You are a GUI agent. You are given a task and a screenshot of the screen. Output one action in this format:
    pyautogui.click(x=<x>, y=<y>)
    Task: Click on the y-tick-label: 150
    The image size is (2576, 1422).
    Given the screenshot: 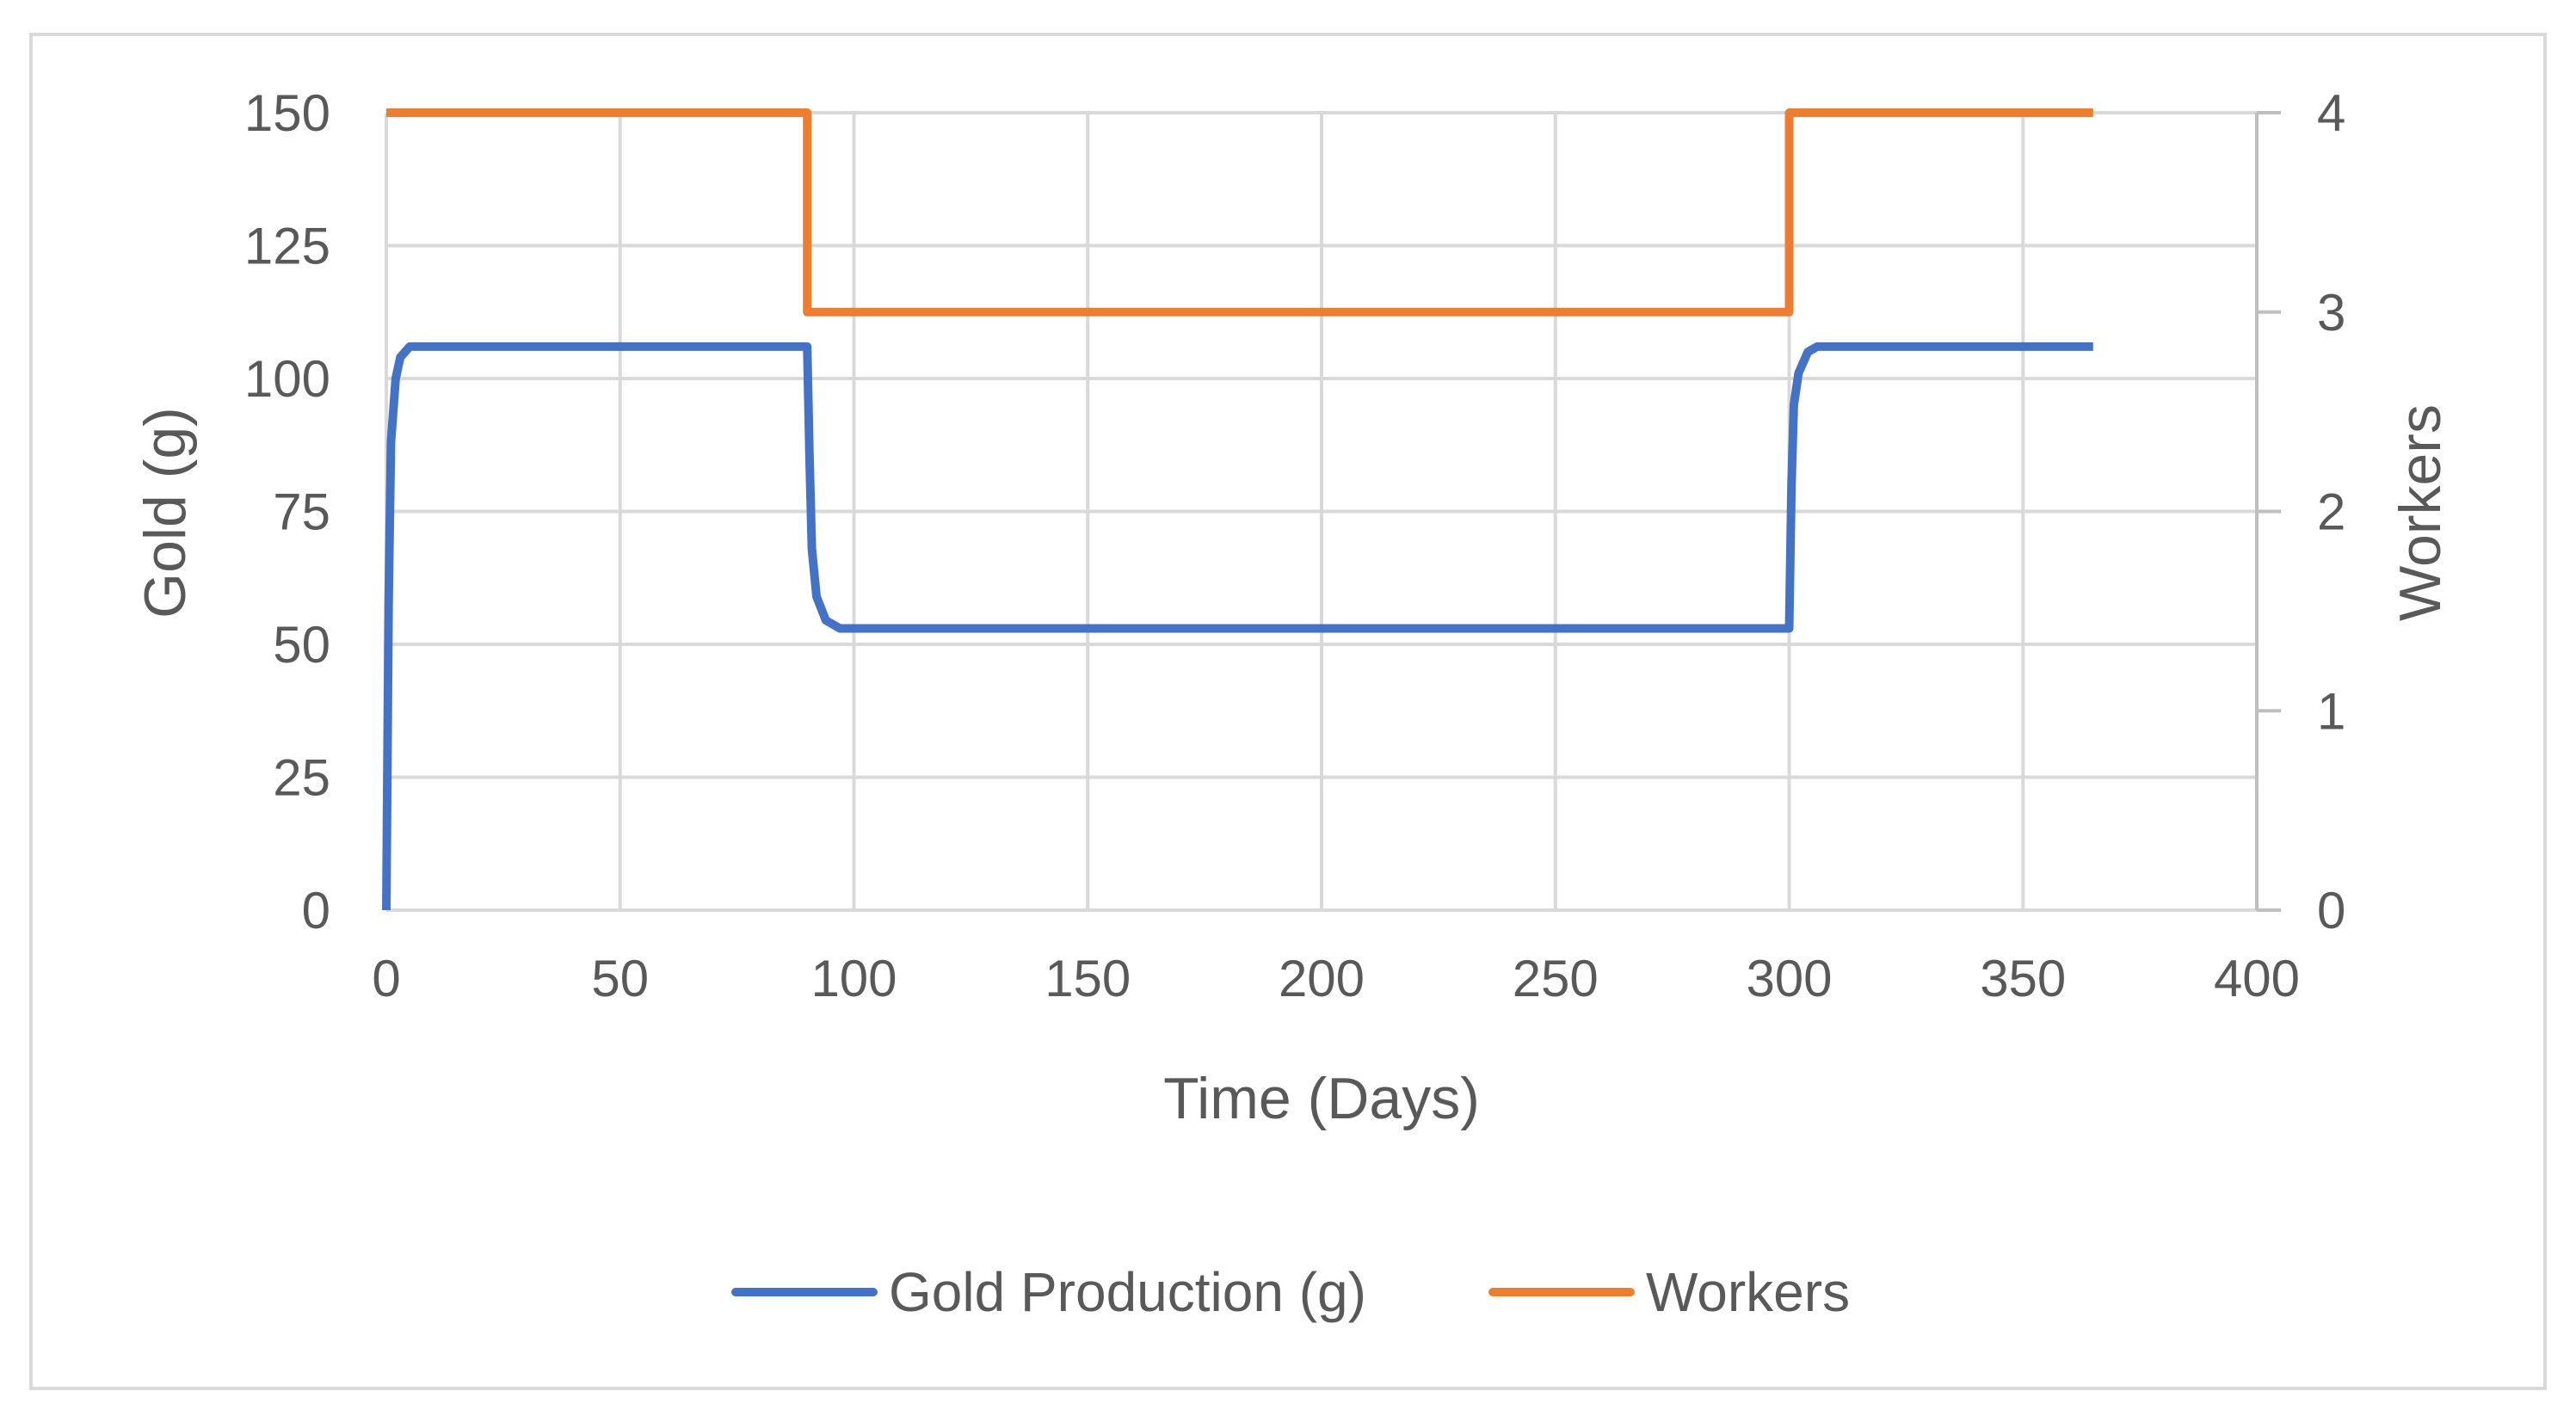 What is the action you would take?
    pyautogui.click(x=287, y=113)
    